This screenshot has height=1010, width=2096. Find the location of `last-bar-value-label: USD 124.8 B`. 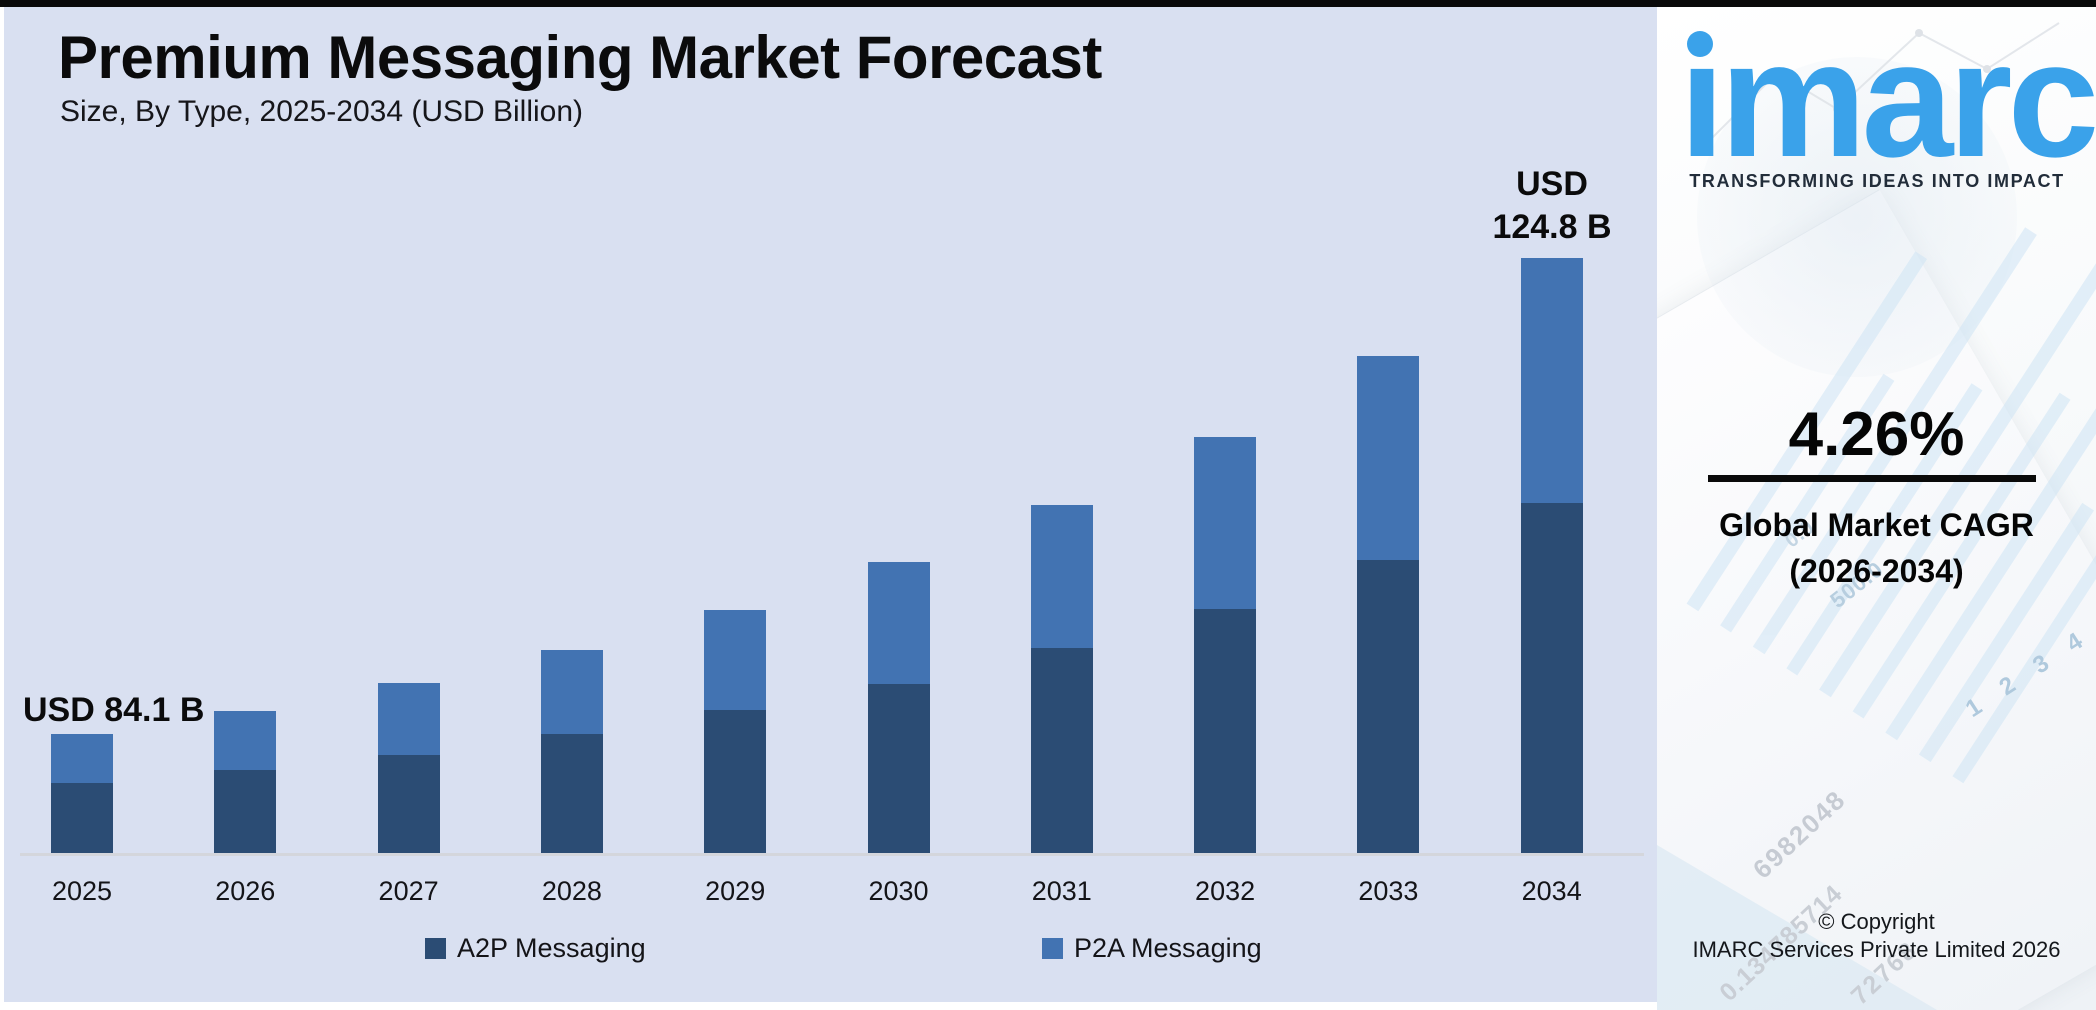

last-bar-value-label: USD 124.8 B is located at coordinates (1549, 206).